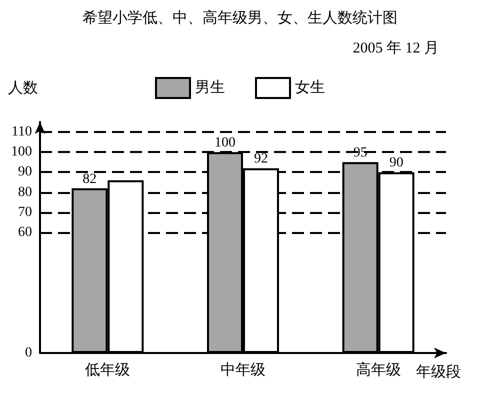 The image size is (480, 393). Describe the element at coordinates (225, 143) in the screenshot. I see `data-label: 100` at that location.